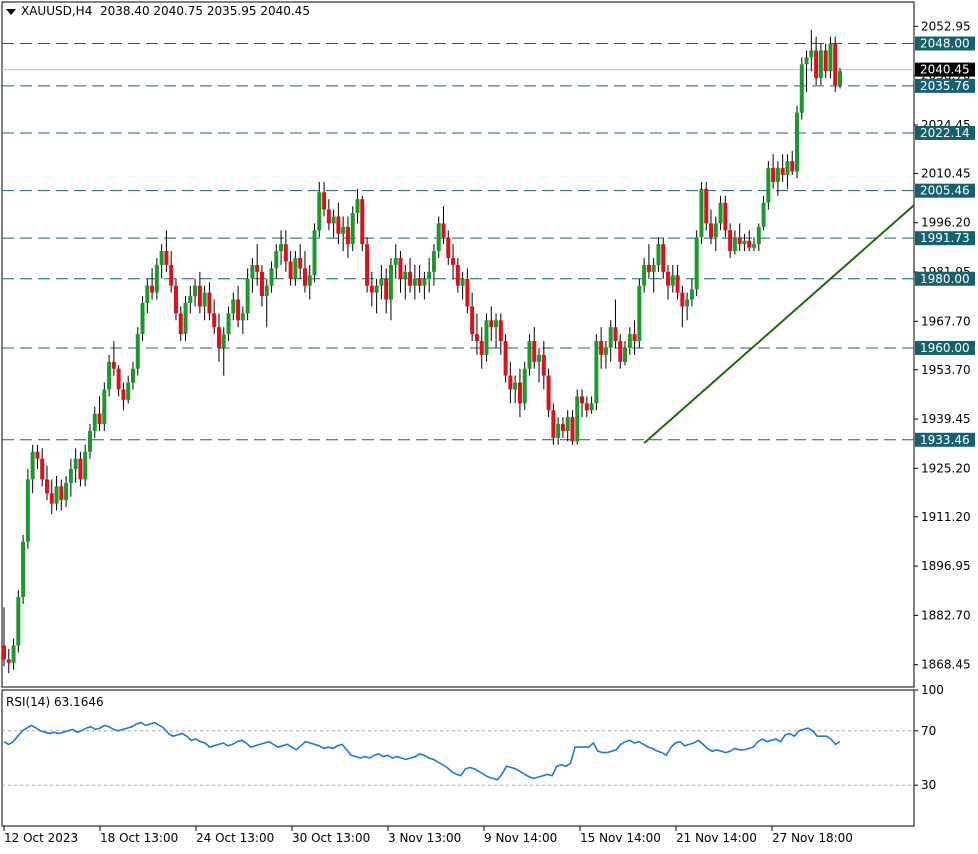 The width and height of the screenshot is (978, 854). I want to click on rsi-line, so click(422, 751).